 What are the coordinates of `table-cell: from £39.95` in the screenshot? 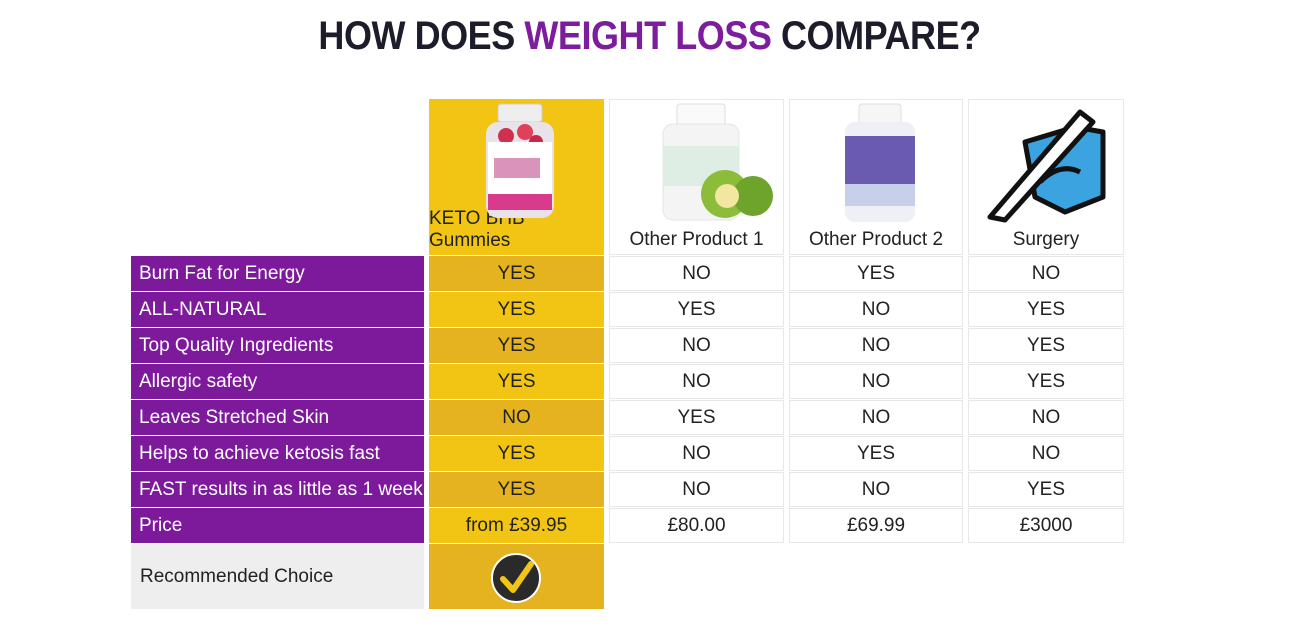 It's located at (516, 525).